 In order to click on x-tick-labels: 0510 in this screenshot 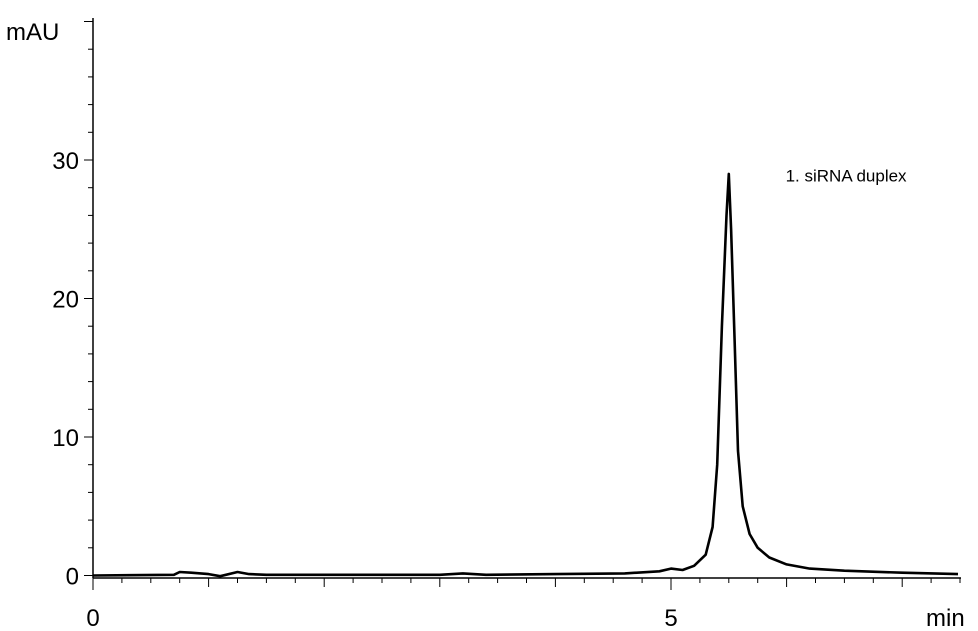, I will do `click(381, 618)`.